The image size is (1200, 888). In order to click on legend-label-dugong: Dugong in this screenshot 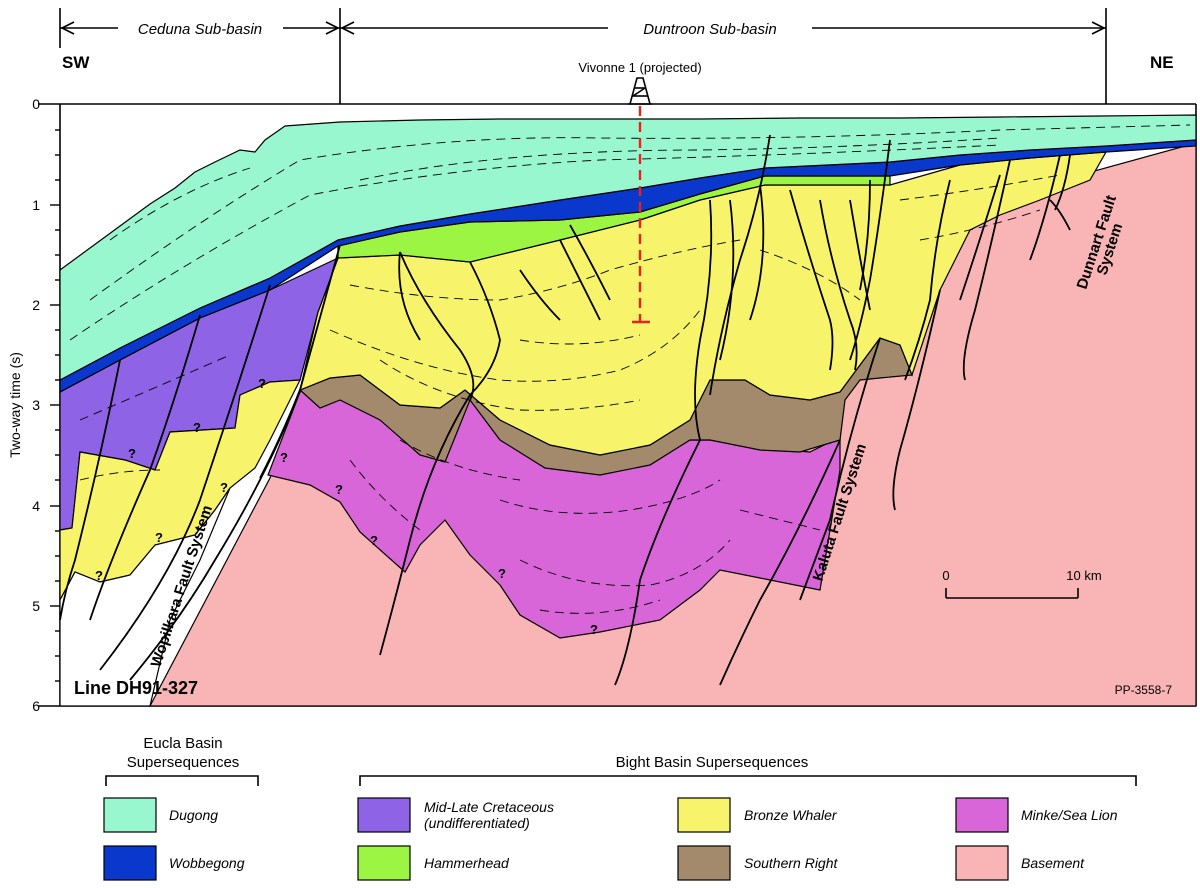, I will do `click(193, 815)`.